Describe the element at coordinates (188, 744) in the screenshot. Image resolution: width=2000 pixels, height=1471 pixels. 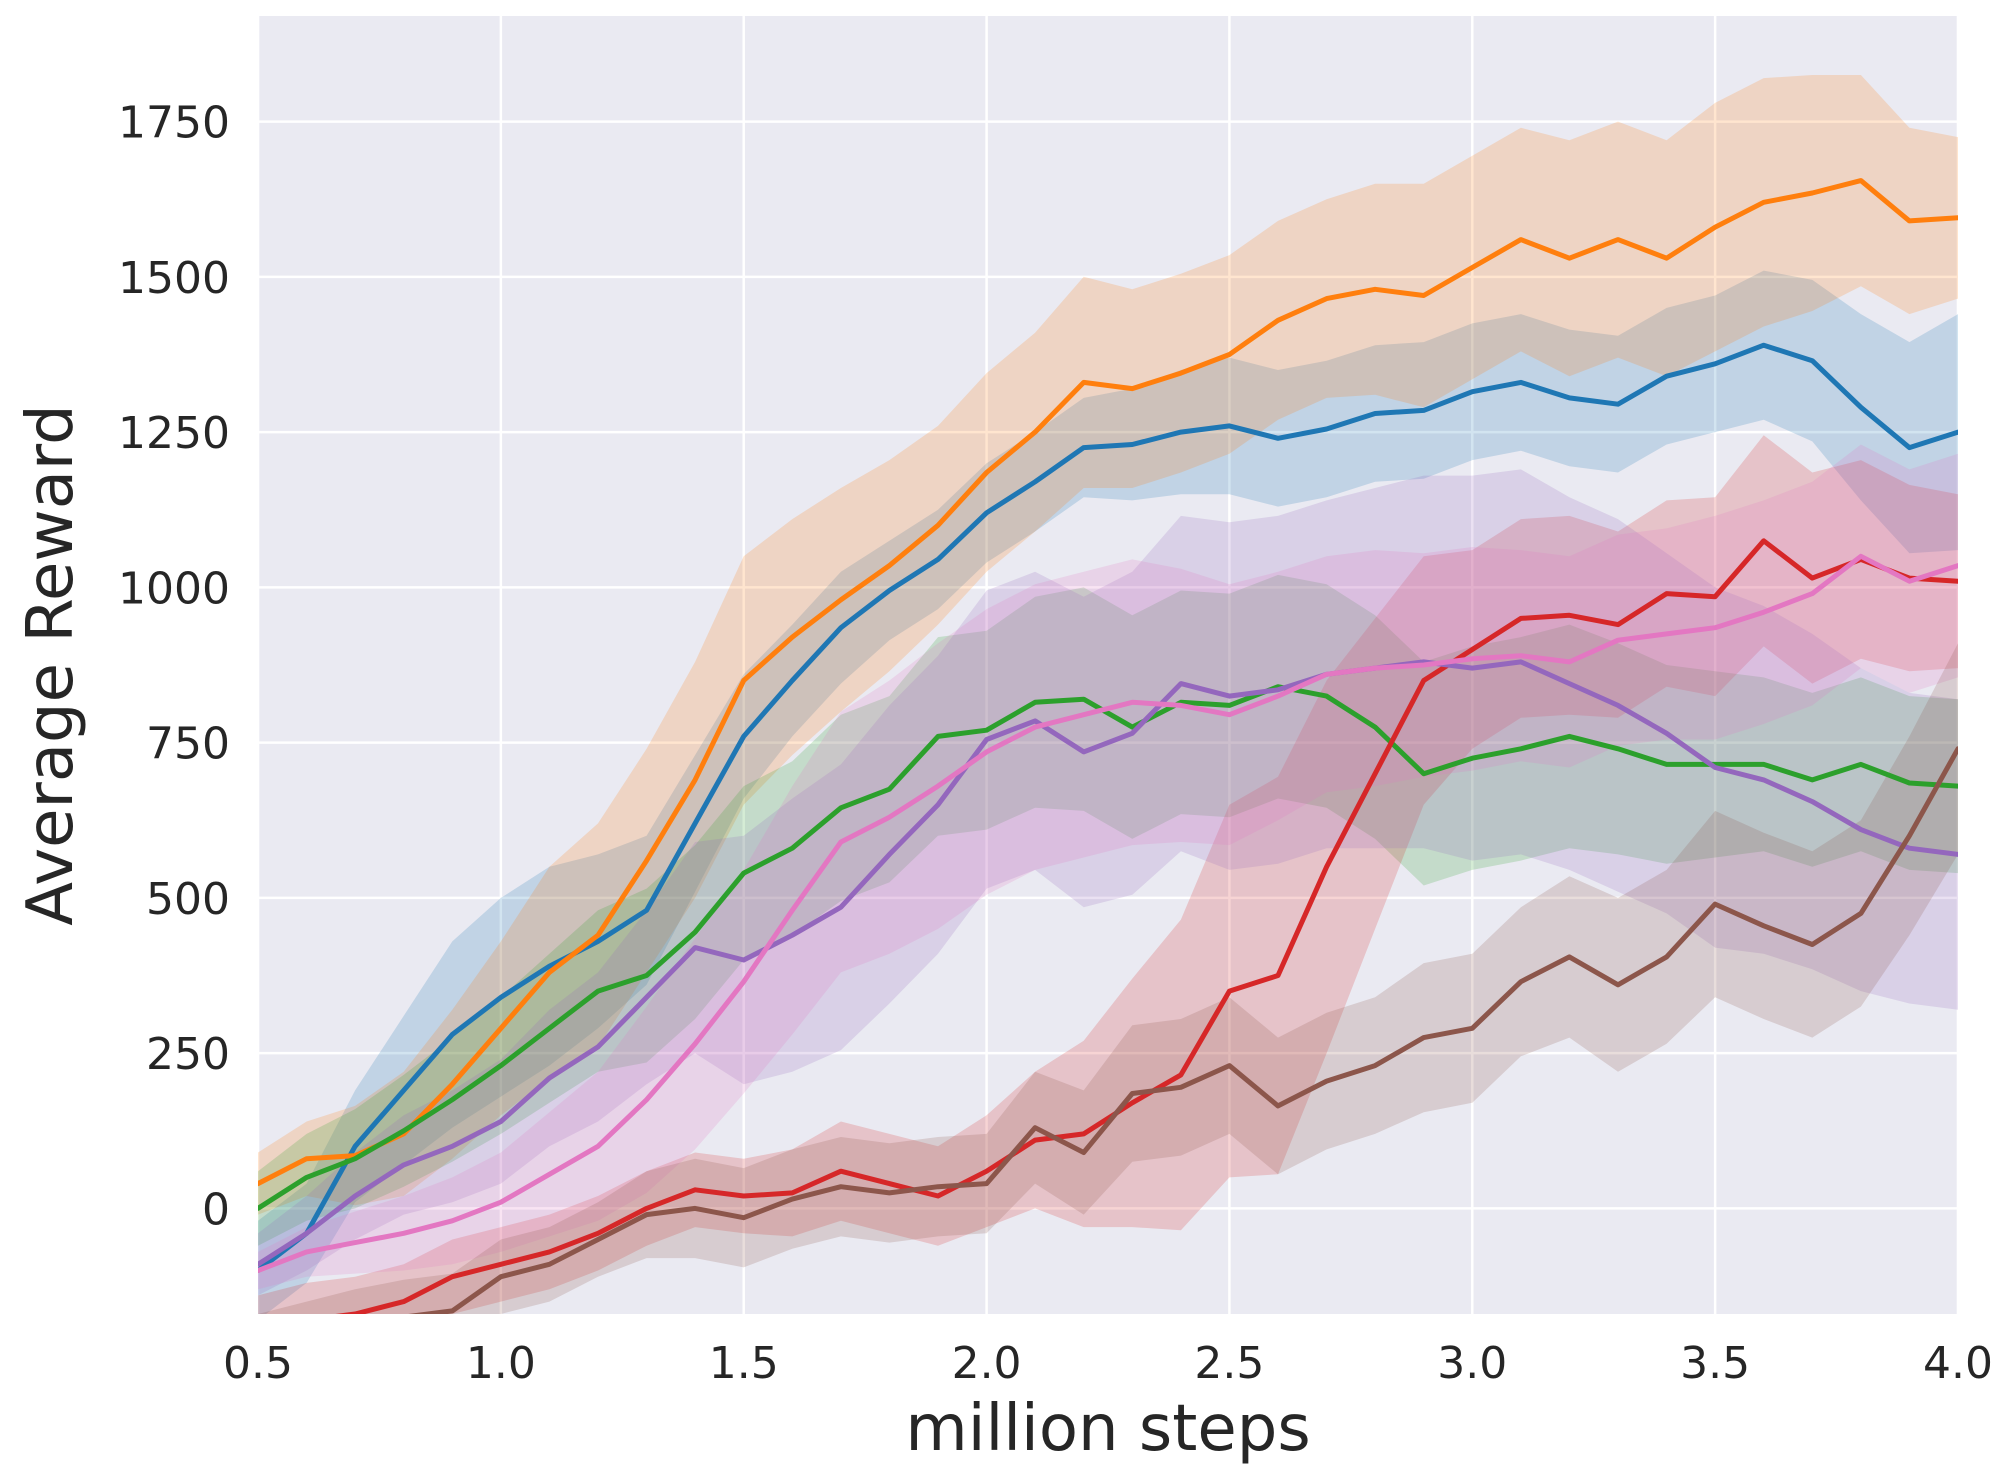
I see `y-tick-label: 750` at that location.